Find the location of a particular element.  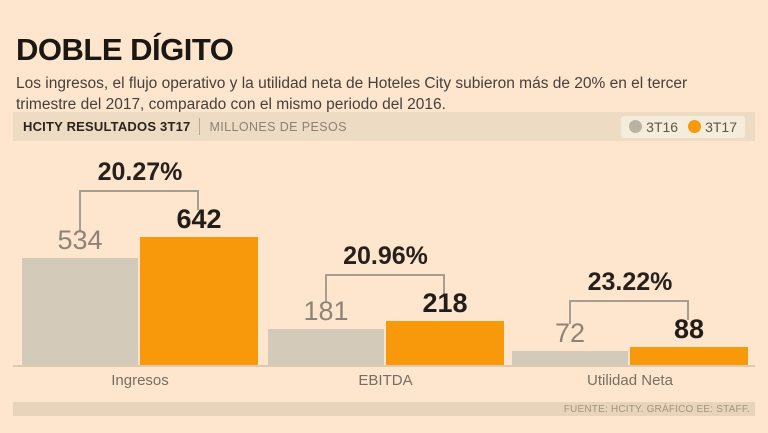

change-percent-label: 20.96% is located at coordinates (385, 255).